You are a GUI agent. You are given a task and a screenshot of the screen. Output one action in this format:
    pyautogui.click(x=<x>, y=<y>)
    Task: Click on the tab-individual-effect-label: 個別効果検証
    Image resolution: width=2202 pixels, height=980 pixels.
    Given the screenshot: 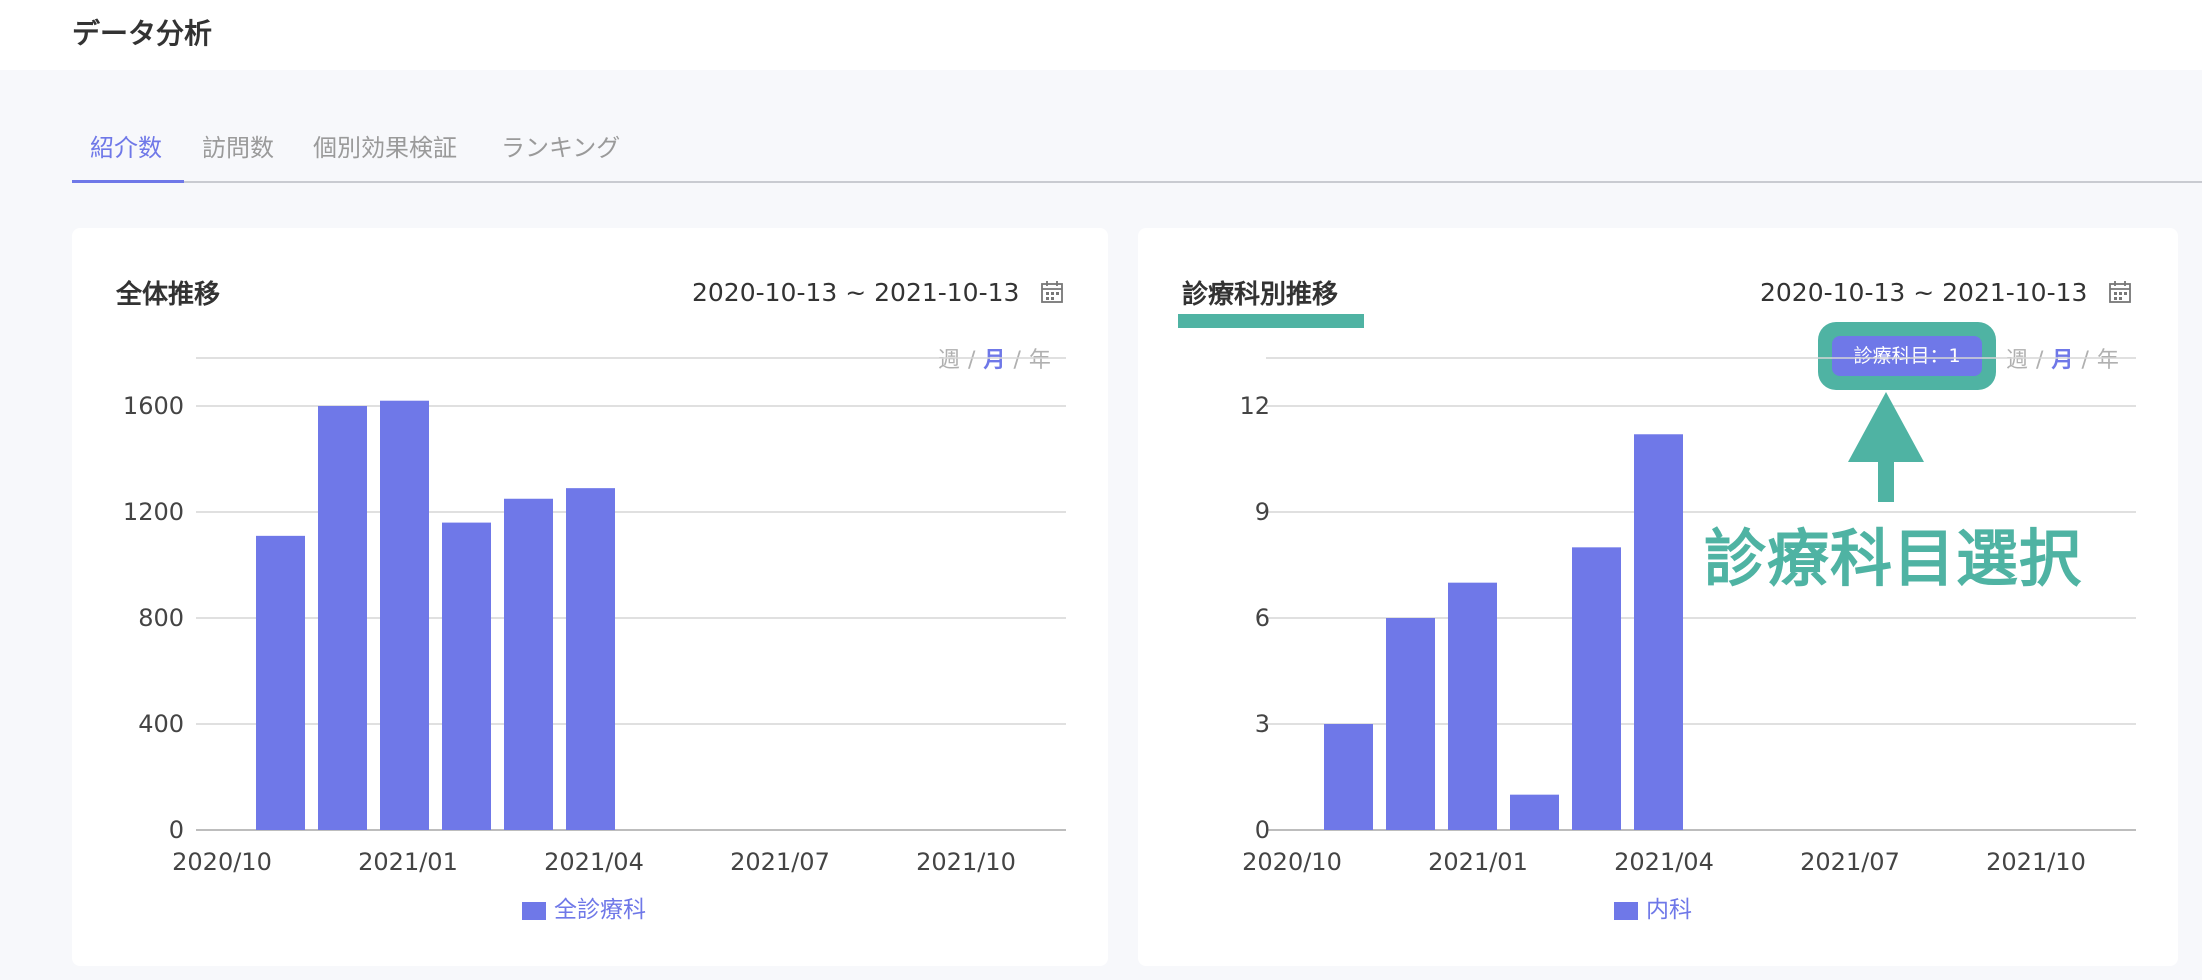 What is the action you would take?
    pyautogui.click(x=385, y=148)
    